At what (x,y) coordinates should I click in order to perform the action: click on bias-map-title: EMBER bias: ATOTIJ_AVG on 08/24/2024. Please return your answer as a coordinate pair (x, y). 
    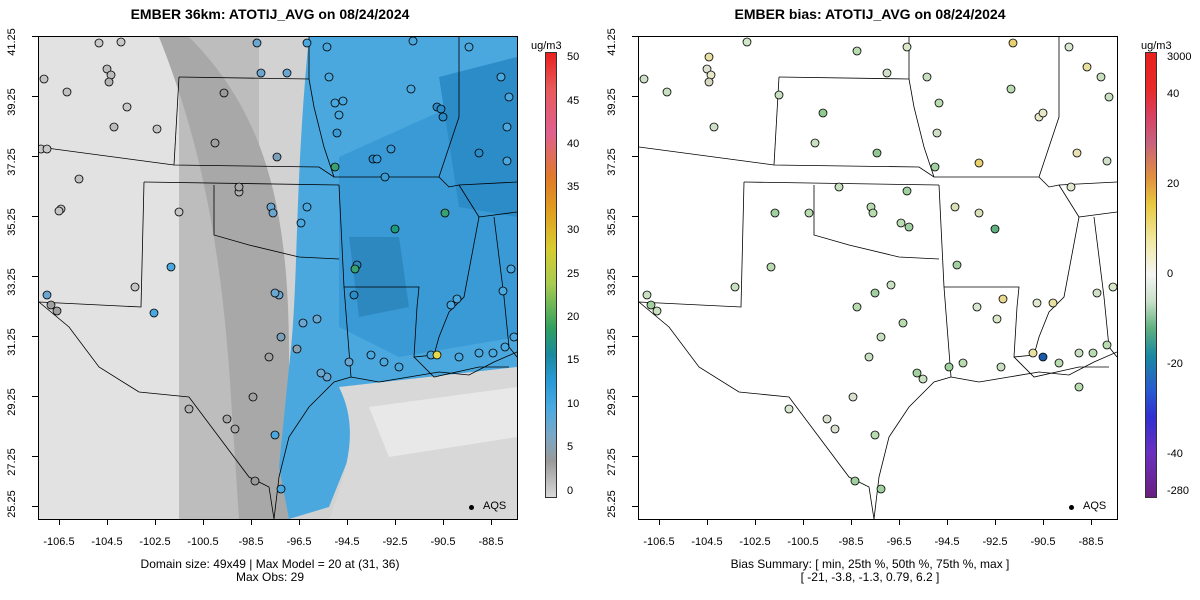
    Looking at the image, I should click on (870, 14).